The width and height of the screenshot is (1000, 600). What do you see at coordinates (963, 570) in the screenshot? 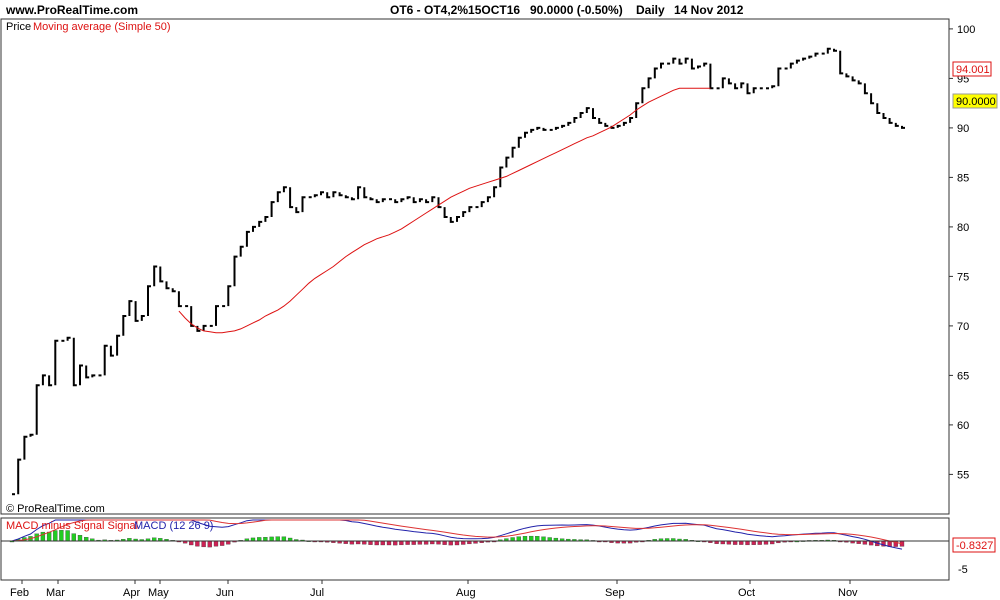
I see `macd-y-tick: -5` at bounding box center [963, 570].